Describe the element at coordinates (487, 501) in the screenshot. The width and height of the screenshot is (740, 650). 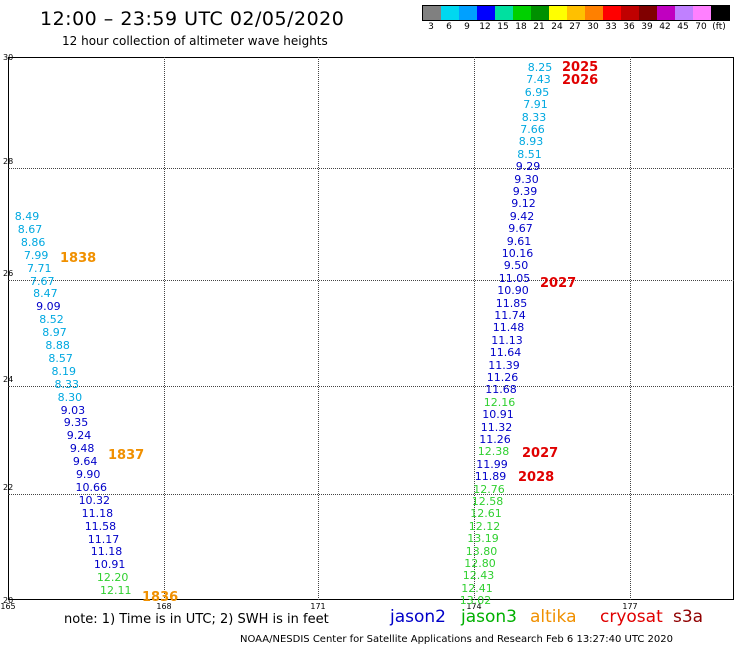
I see `wave-height-value: 12.58` at that location.